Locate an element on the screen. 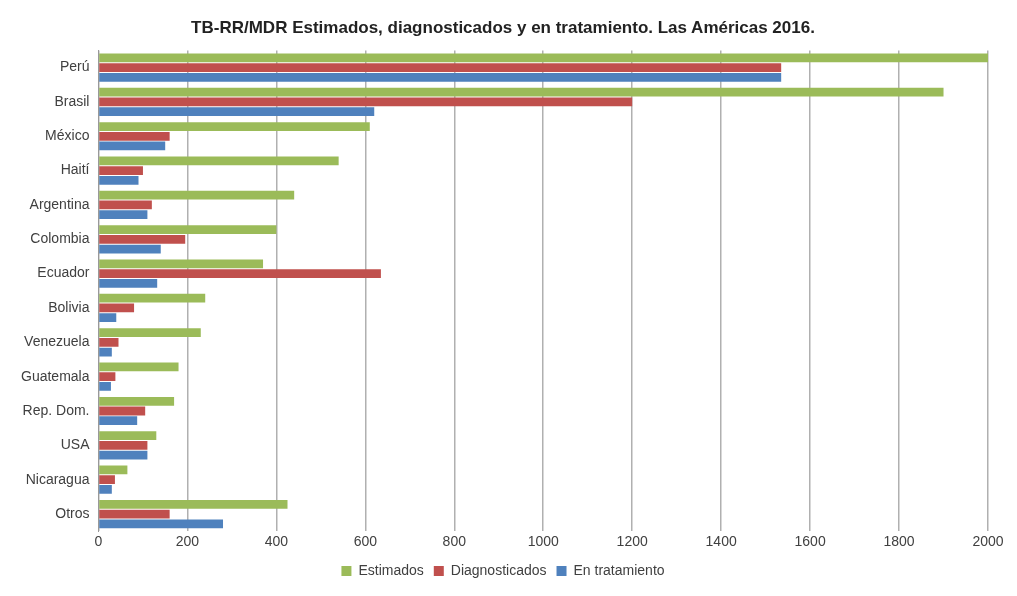  y-tick-label: Ecuador is located at coordinates (63, 272).